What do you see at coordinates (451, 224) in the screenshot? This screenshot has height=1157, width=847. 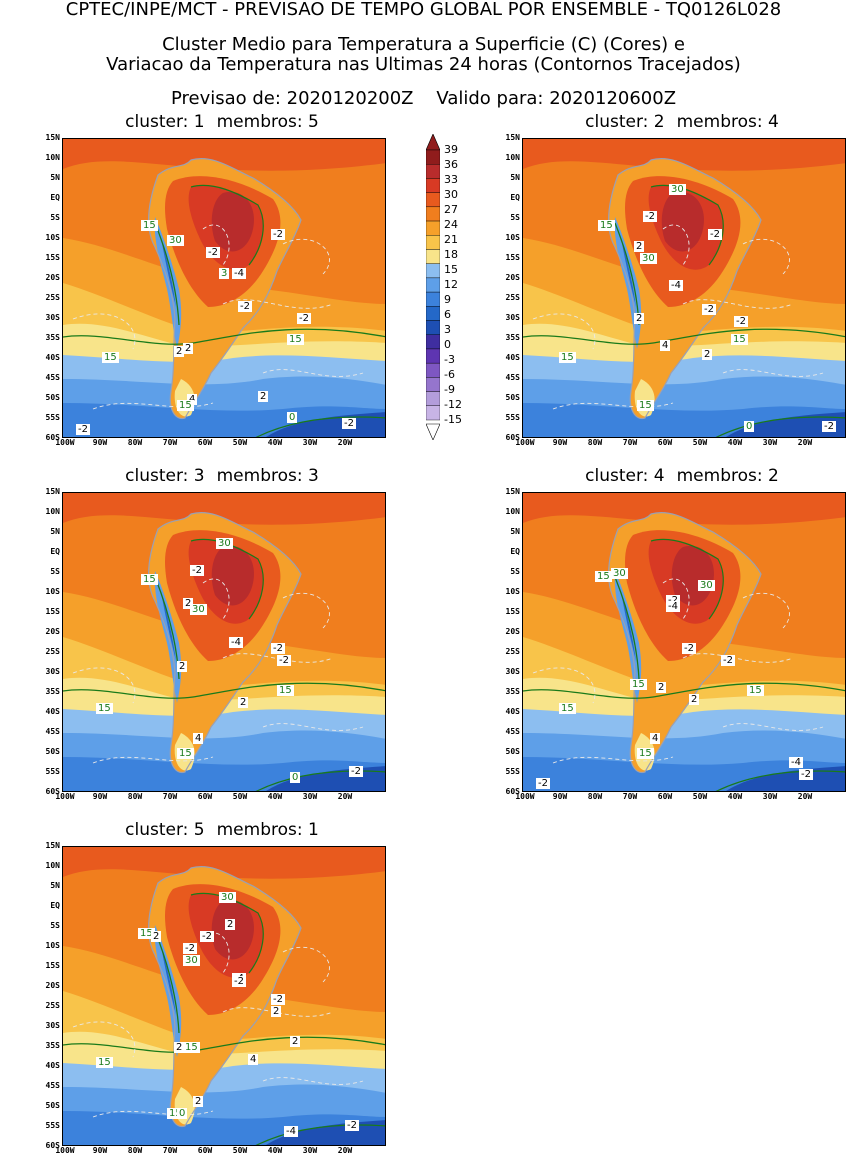 I see `colorbar-tick-label: 24` at bounding box center [451, 224].